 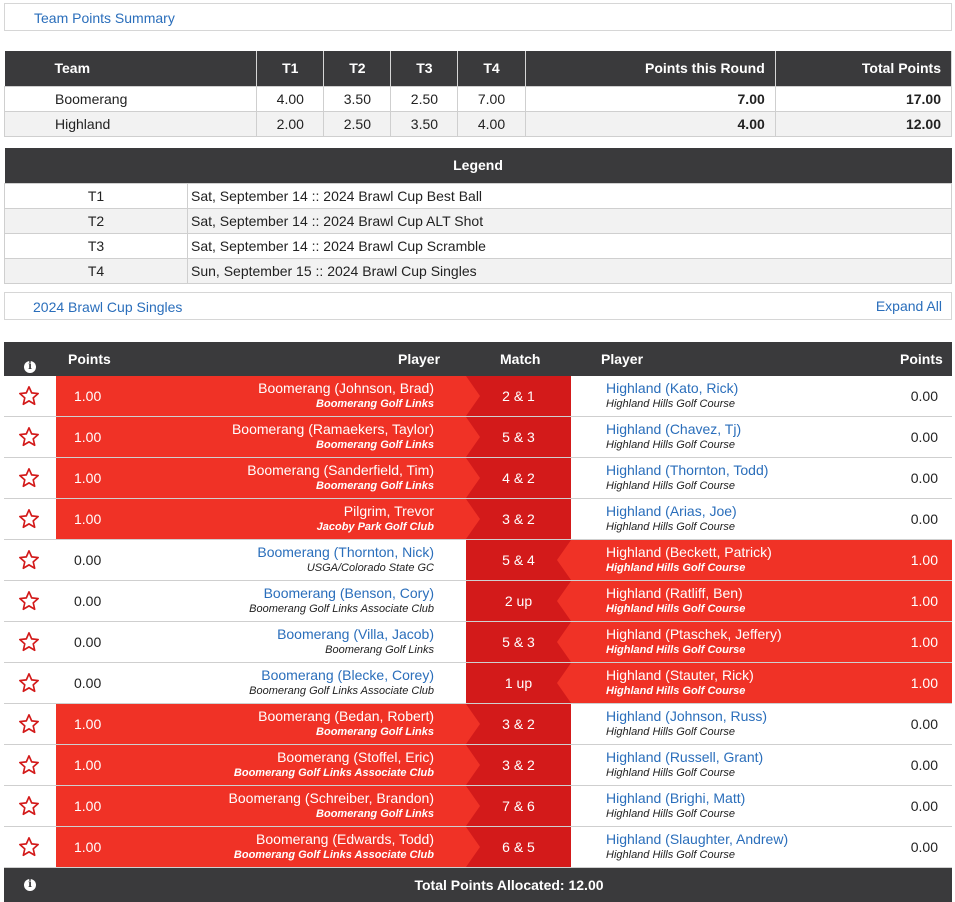 What do you see at coordinates (478, 306) in the screenshot?
I see `round-title-bar: 2024 Brawl Cup Singles Expand All` at bounding box center [478, 306].